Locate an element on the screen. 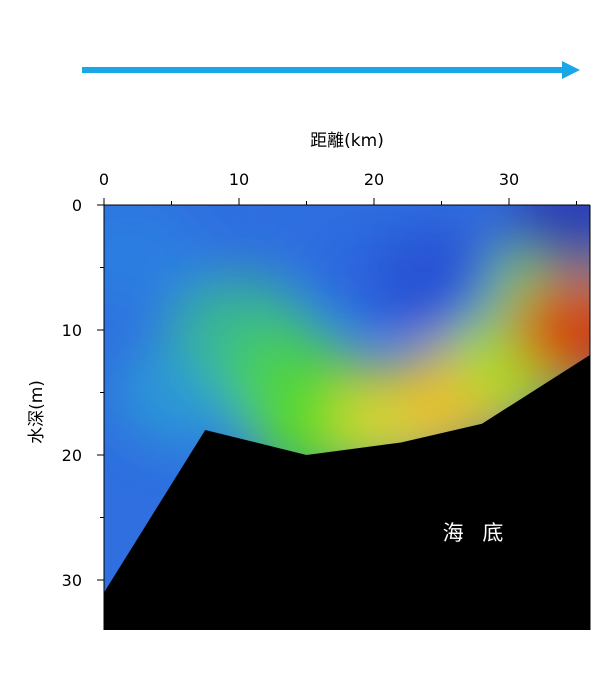  x-tick-label: 0 is located at coordinates (104, 179).